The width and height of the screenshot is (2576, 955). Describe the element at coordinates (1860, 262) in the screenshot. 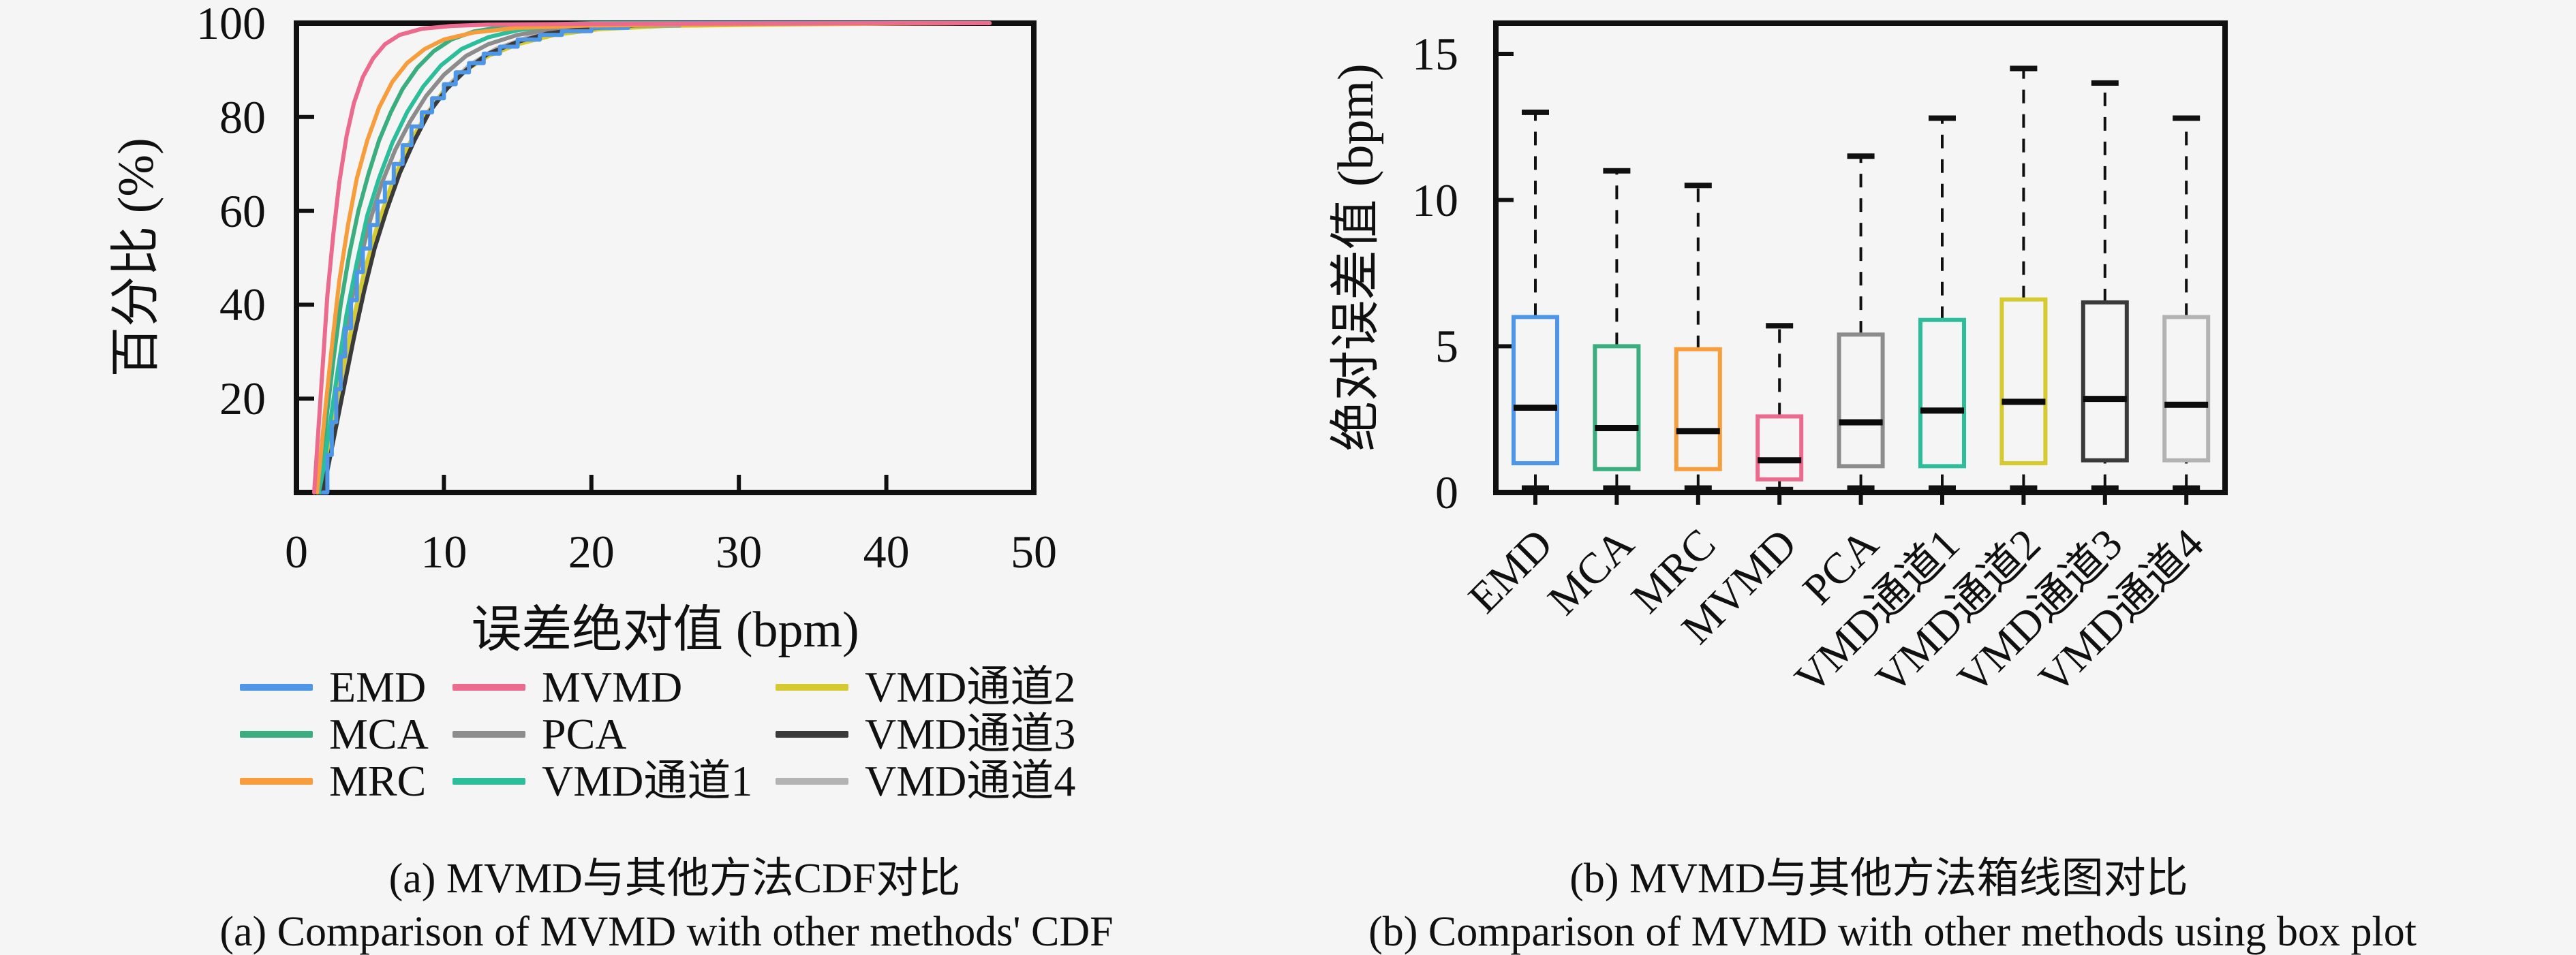

I see `boxplot-chart` at that location.